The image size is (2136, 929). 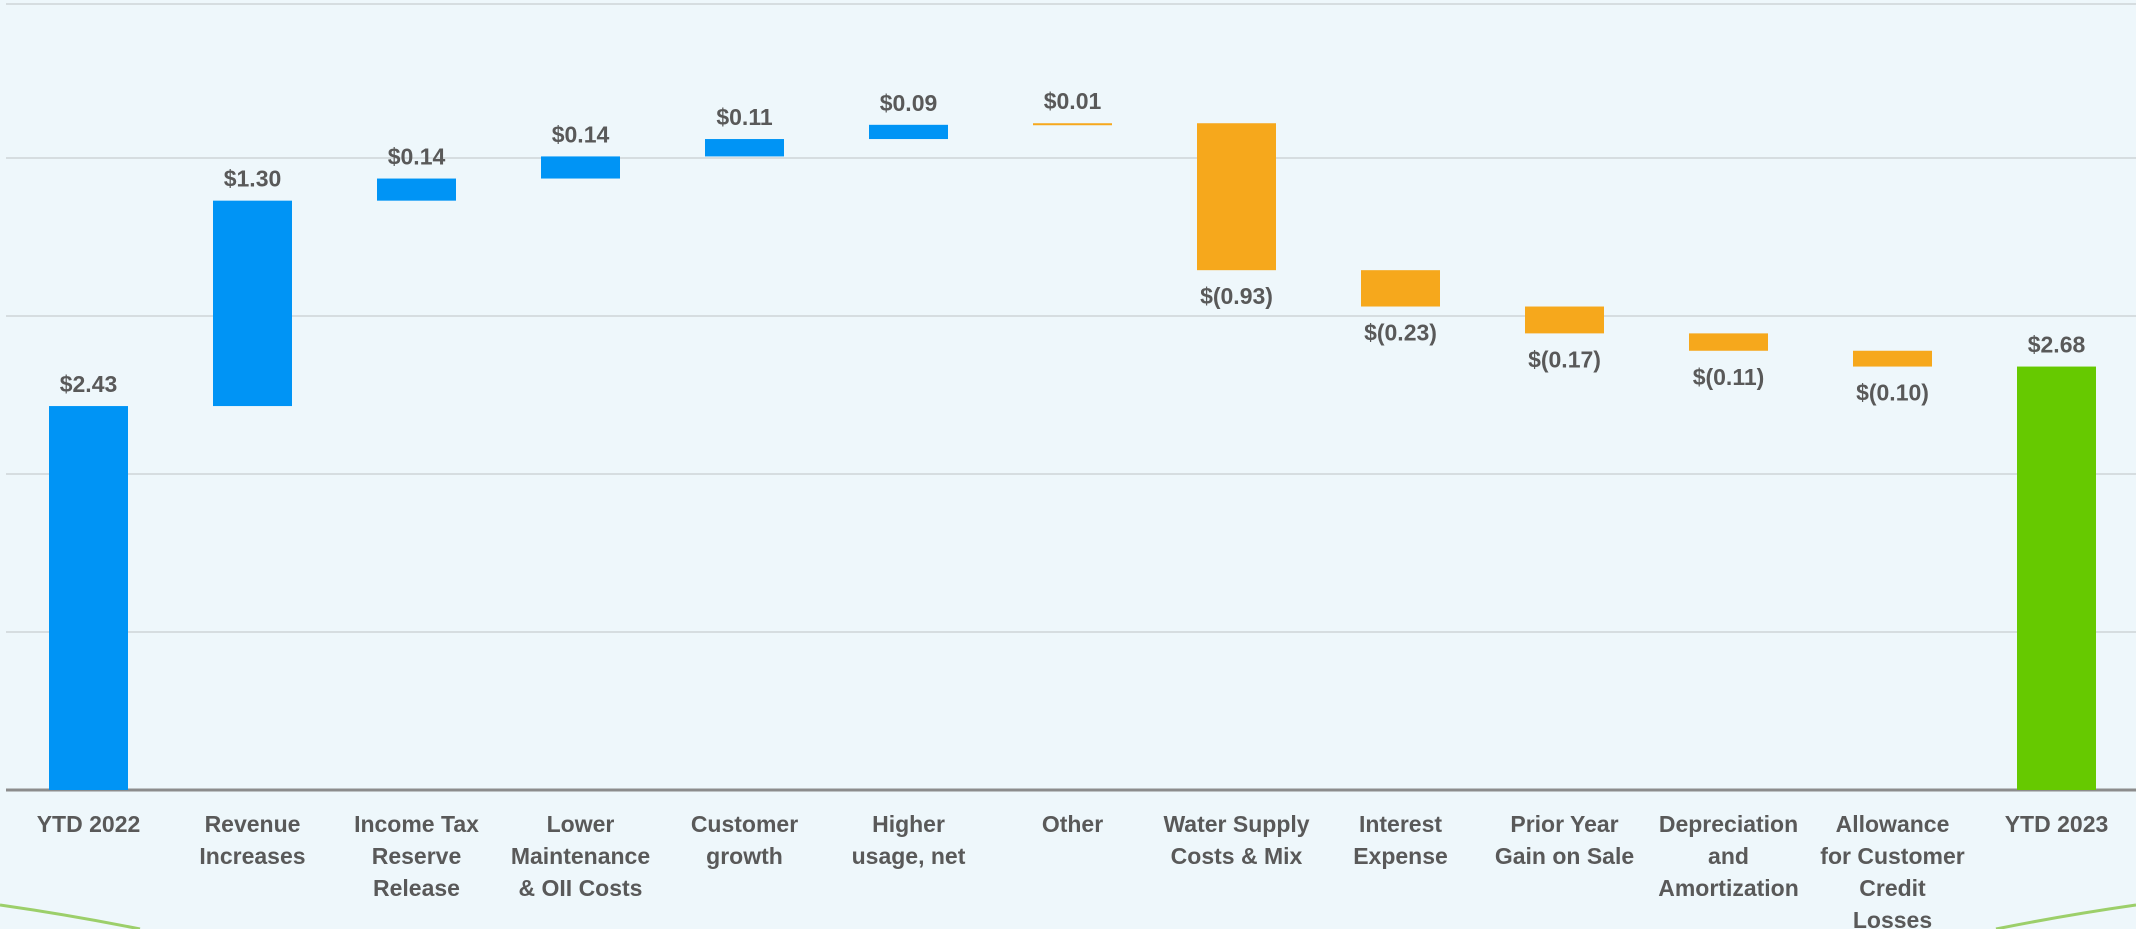 What do you see at coordinates (1073, 101) in the screenshot?
I see `data-label: $0.01` at bounding box center [1073, 101].